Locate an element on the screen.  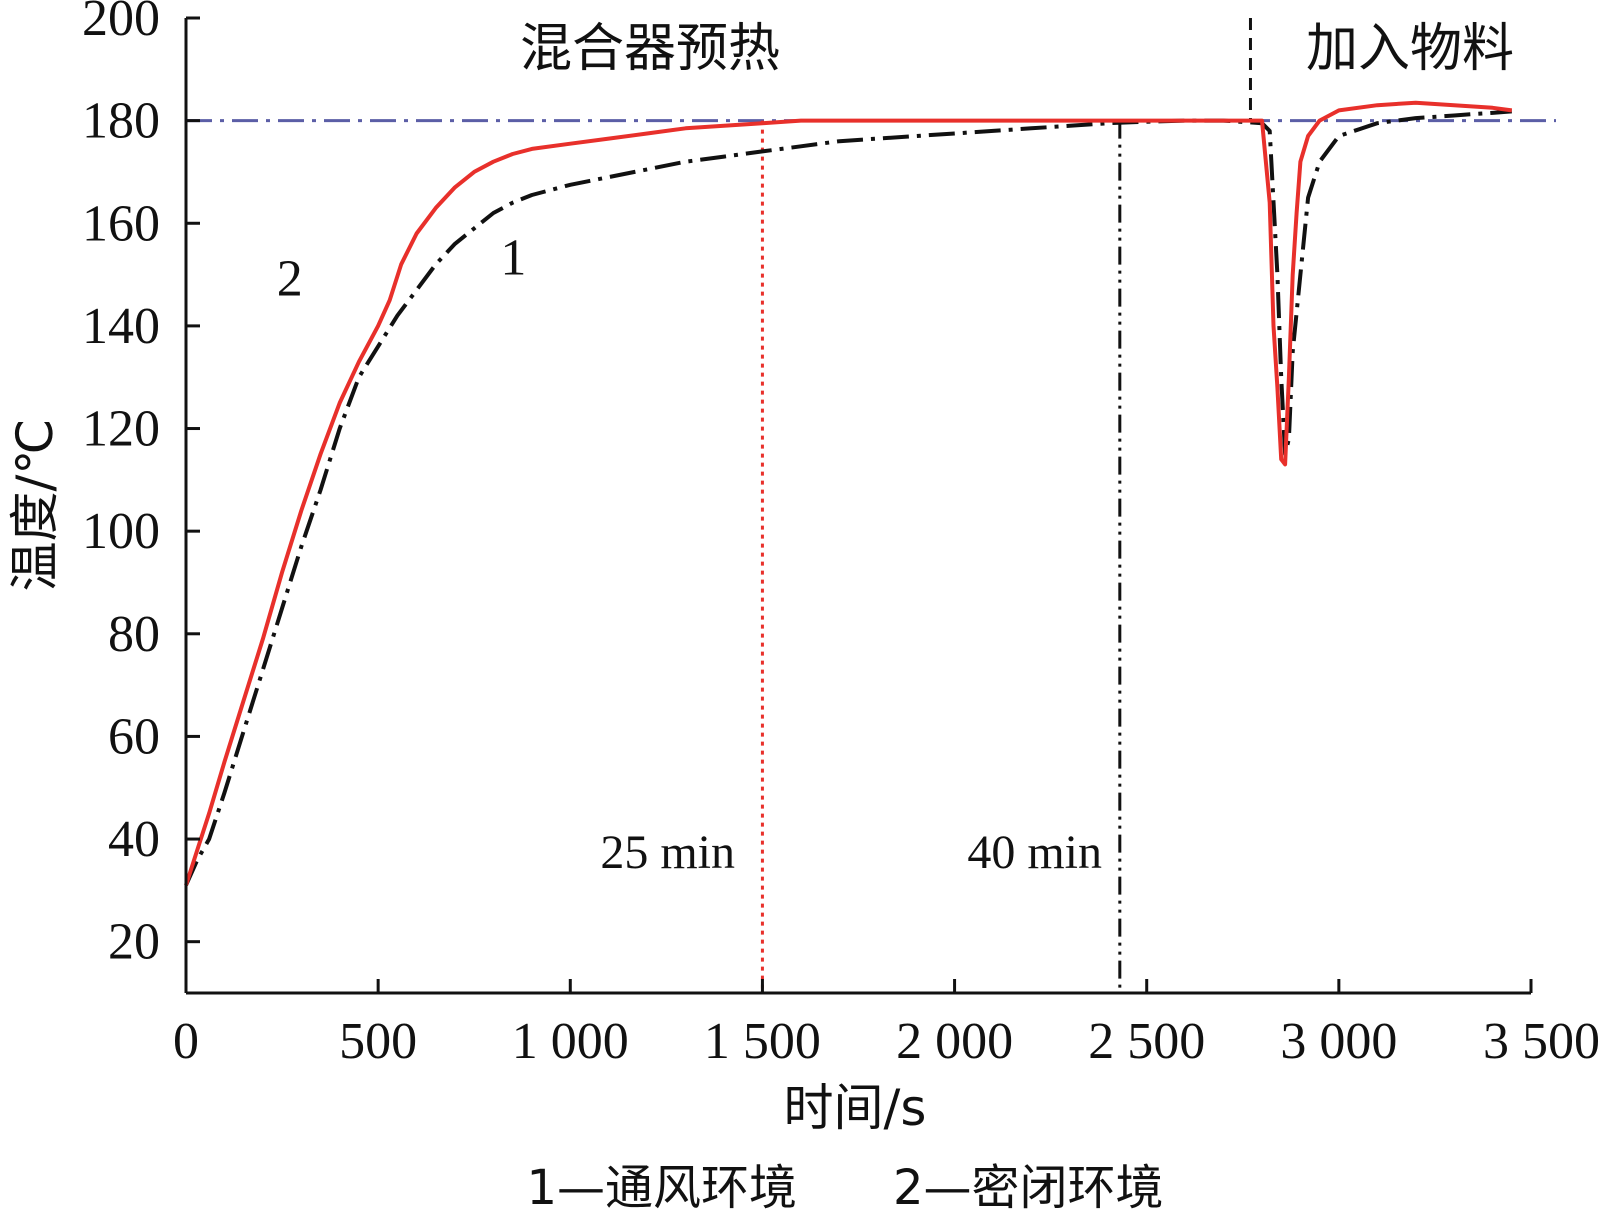
curve-label-2: 2 is located at coordinates (290, 278).